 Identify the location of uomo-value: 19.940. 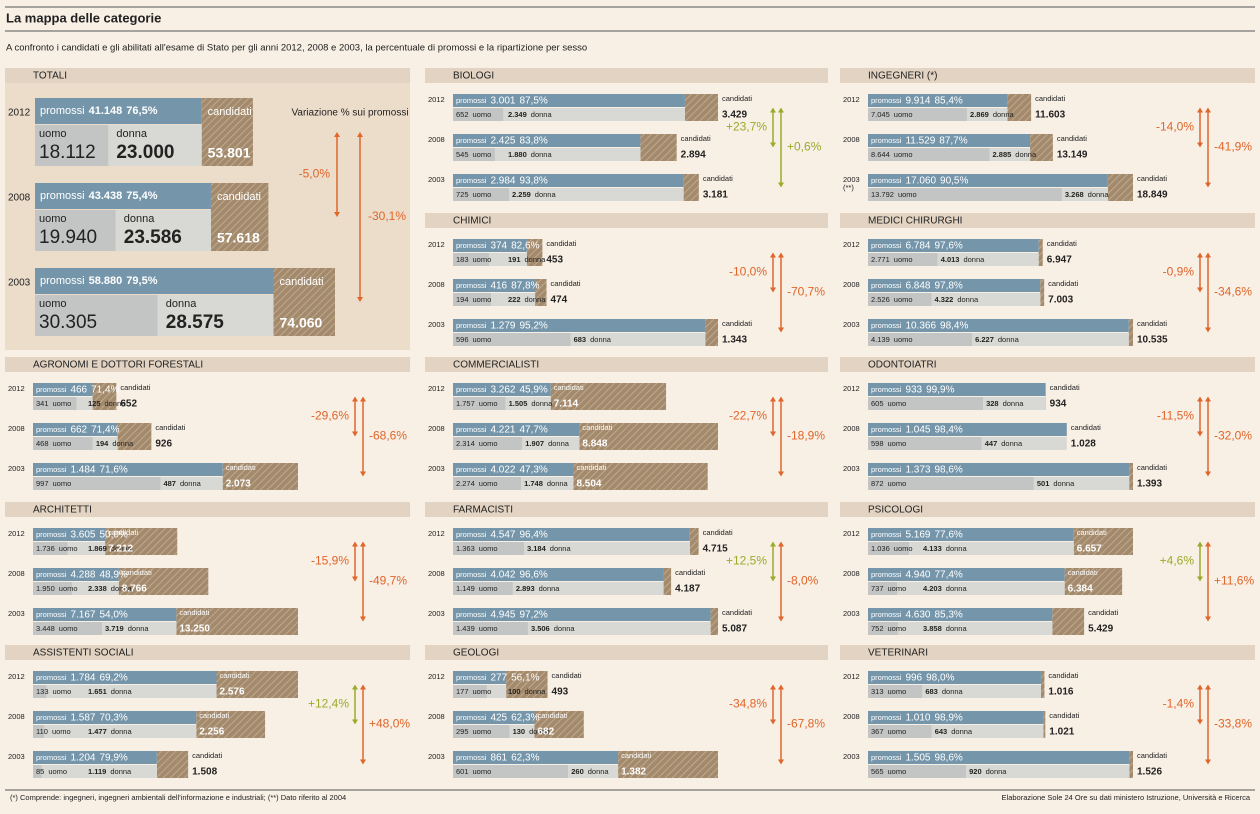
(68, 237).